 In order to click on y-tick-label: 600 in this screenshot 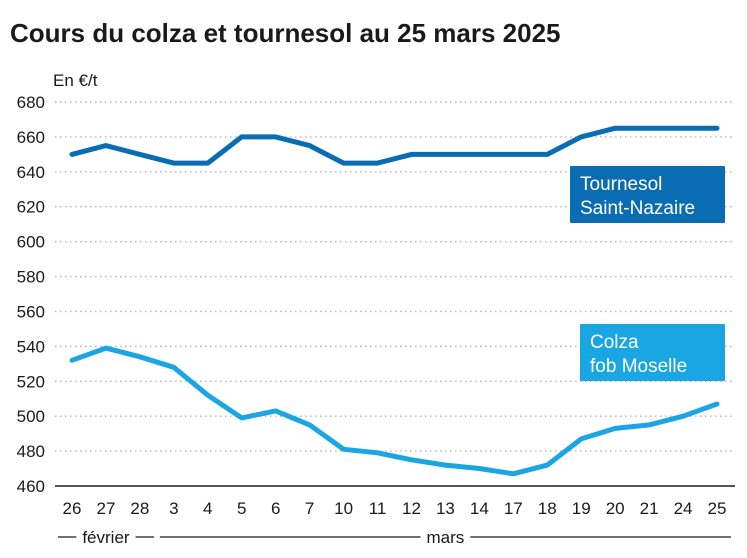, I will do `click(31, 242)`.